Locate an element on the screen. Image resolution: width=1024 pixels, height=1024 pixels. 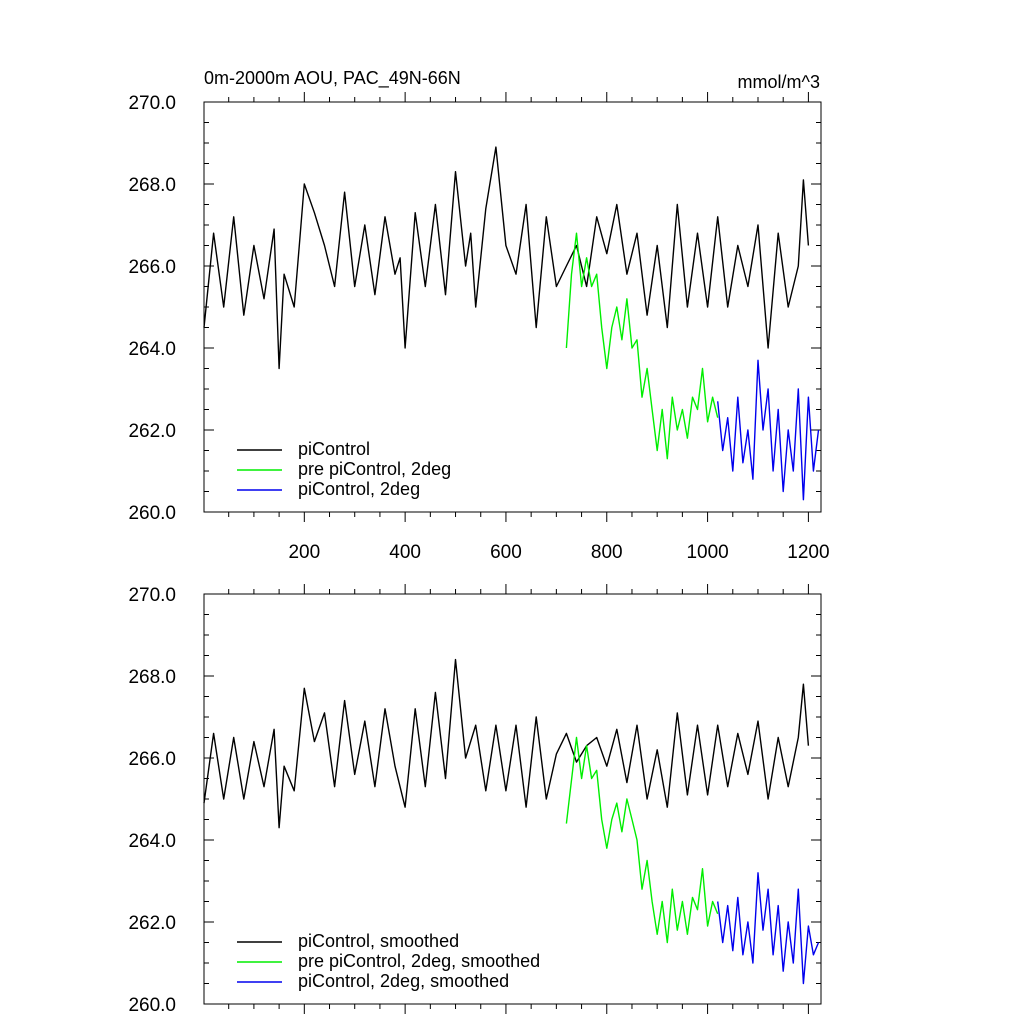
legend-label: piControl is located at coordinates (334, 449).